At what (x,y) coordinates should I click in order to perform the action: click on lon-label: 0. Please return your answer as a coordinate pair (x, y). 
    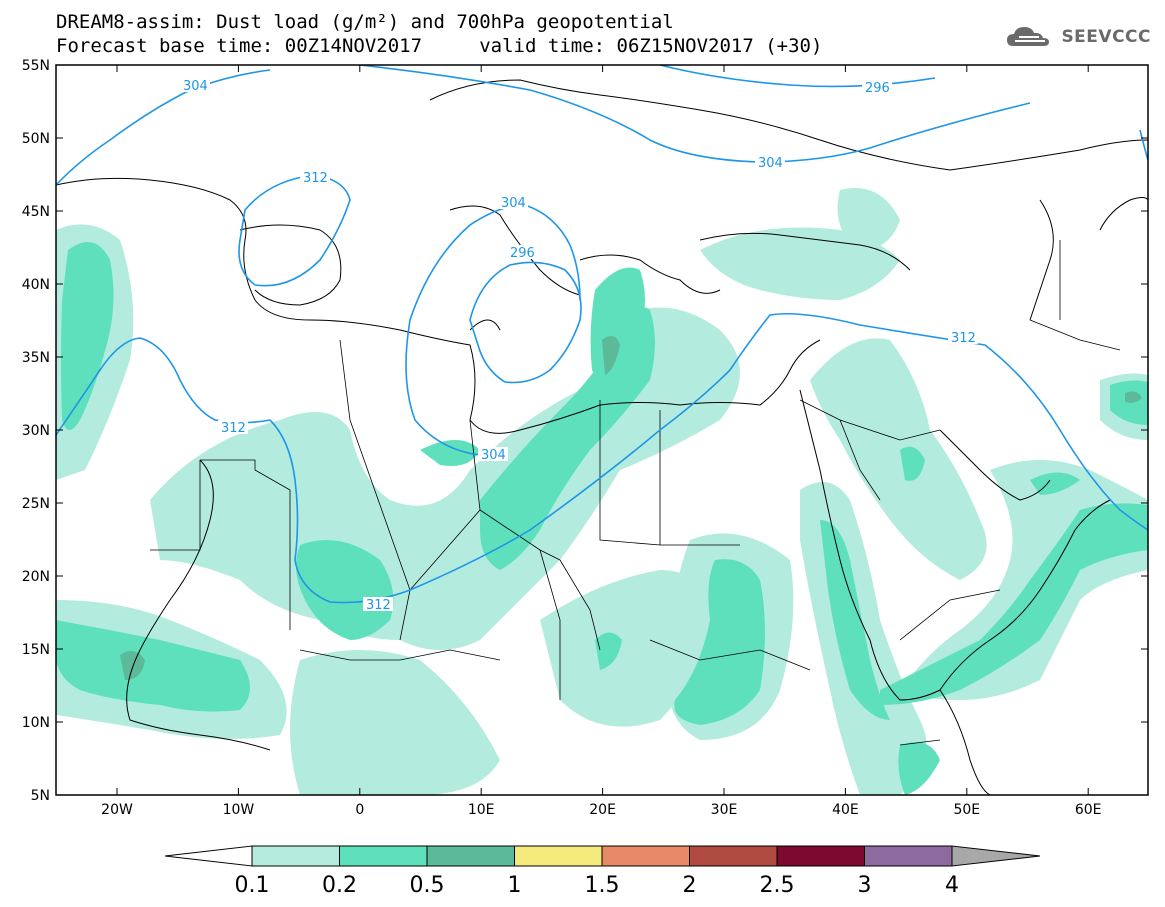
    Looking at the image, I should click on (359, 810).